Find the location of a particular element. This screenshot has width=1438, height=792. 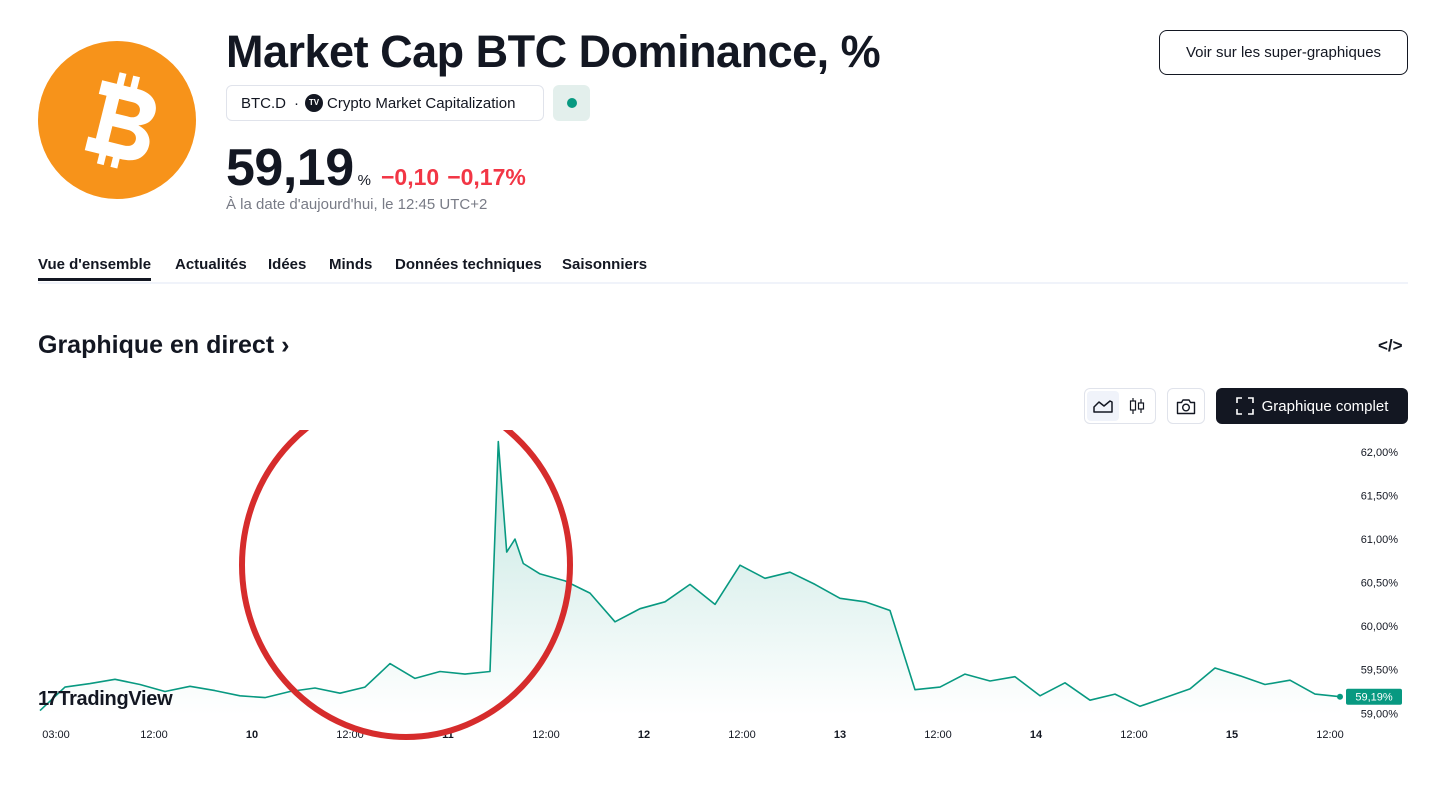

chart-style-toggle is located at coordinates (1120, 406).